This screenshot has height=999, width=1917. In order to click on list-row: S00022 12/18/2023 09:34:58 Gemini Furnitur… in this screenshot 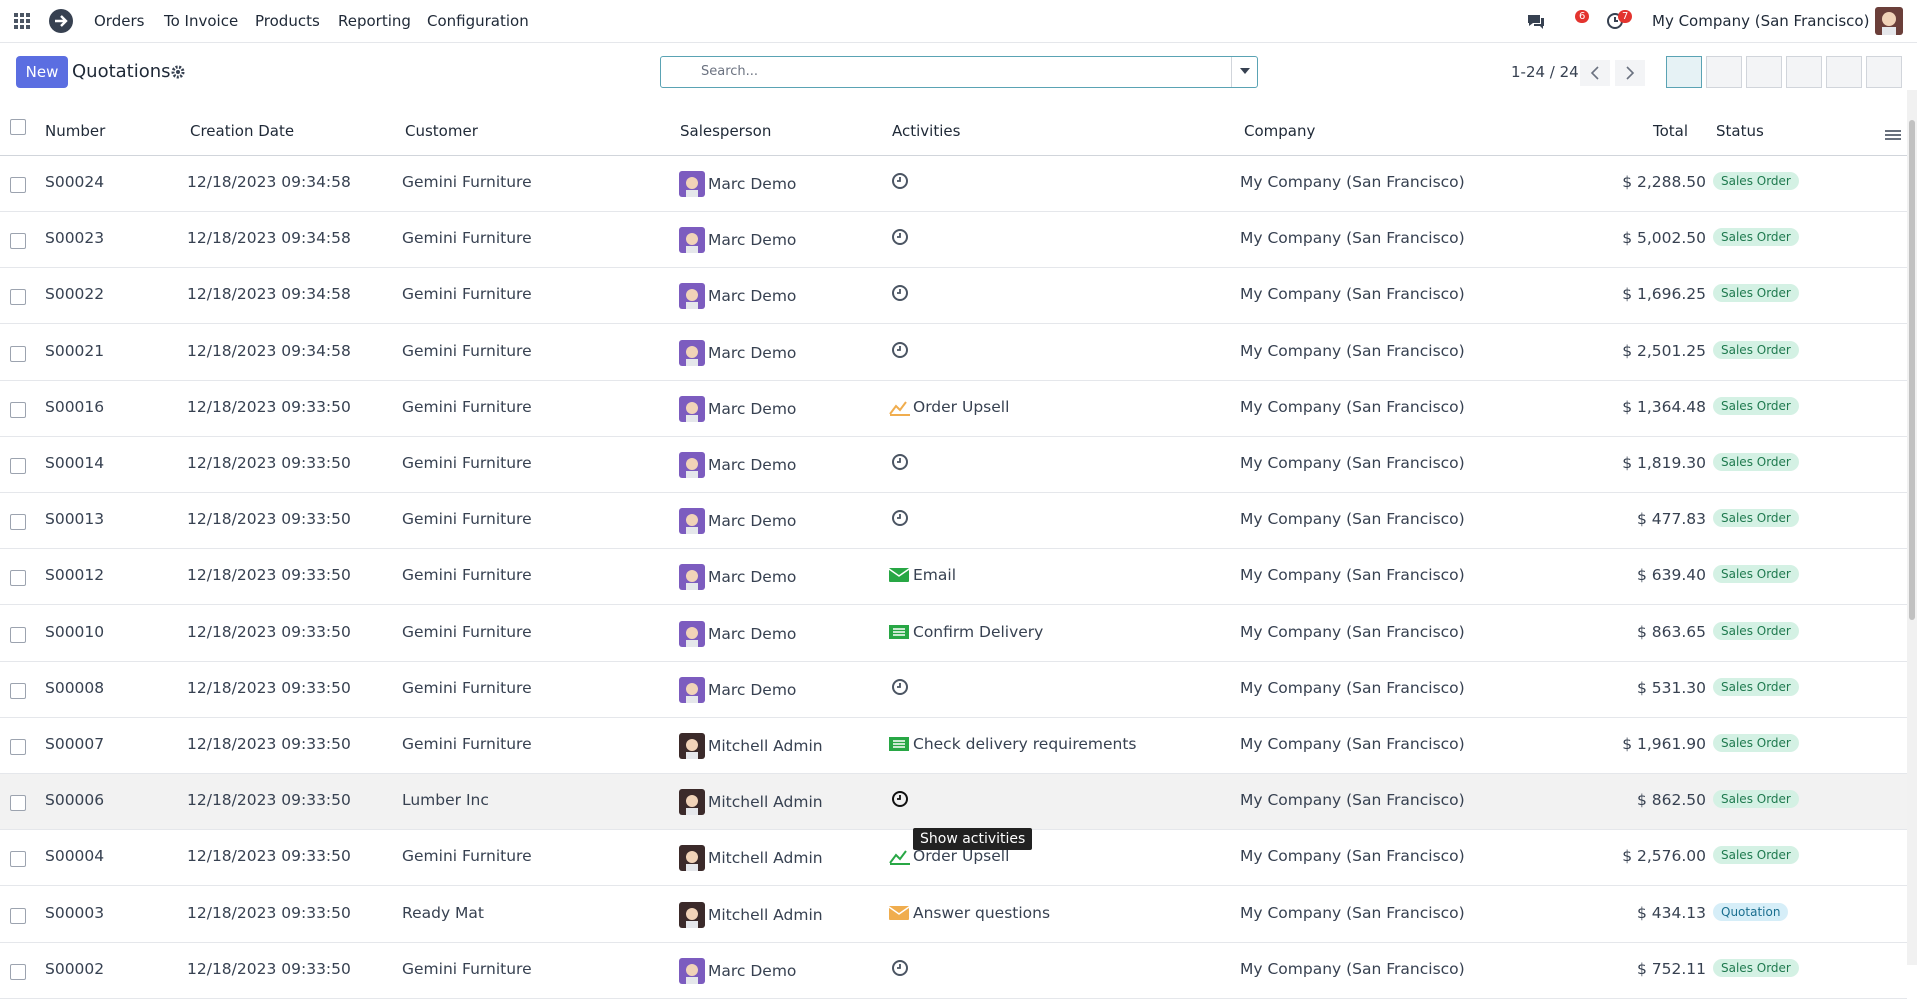, I will do `click(953, 296)`.